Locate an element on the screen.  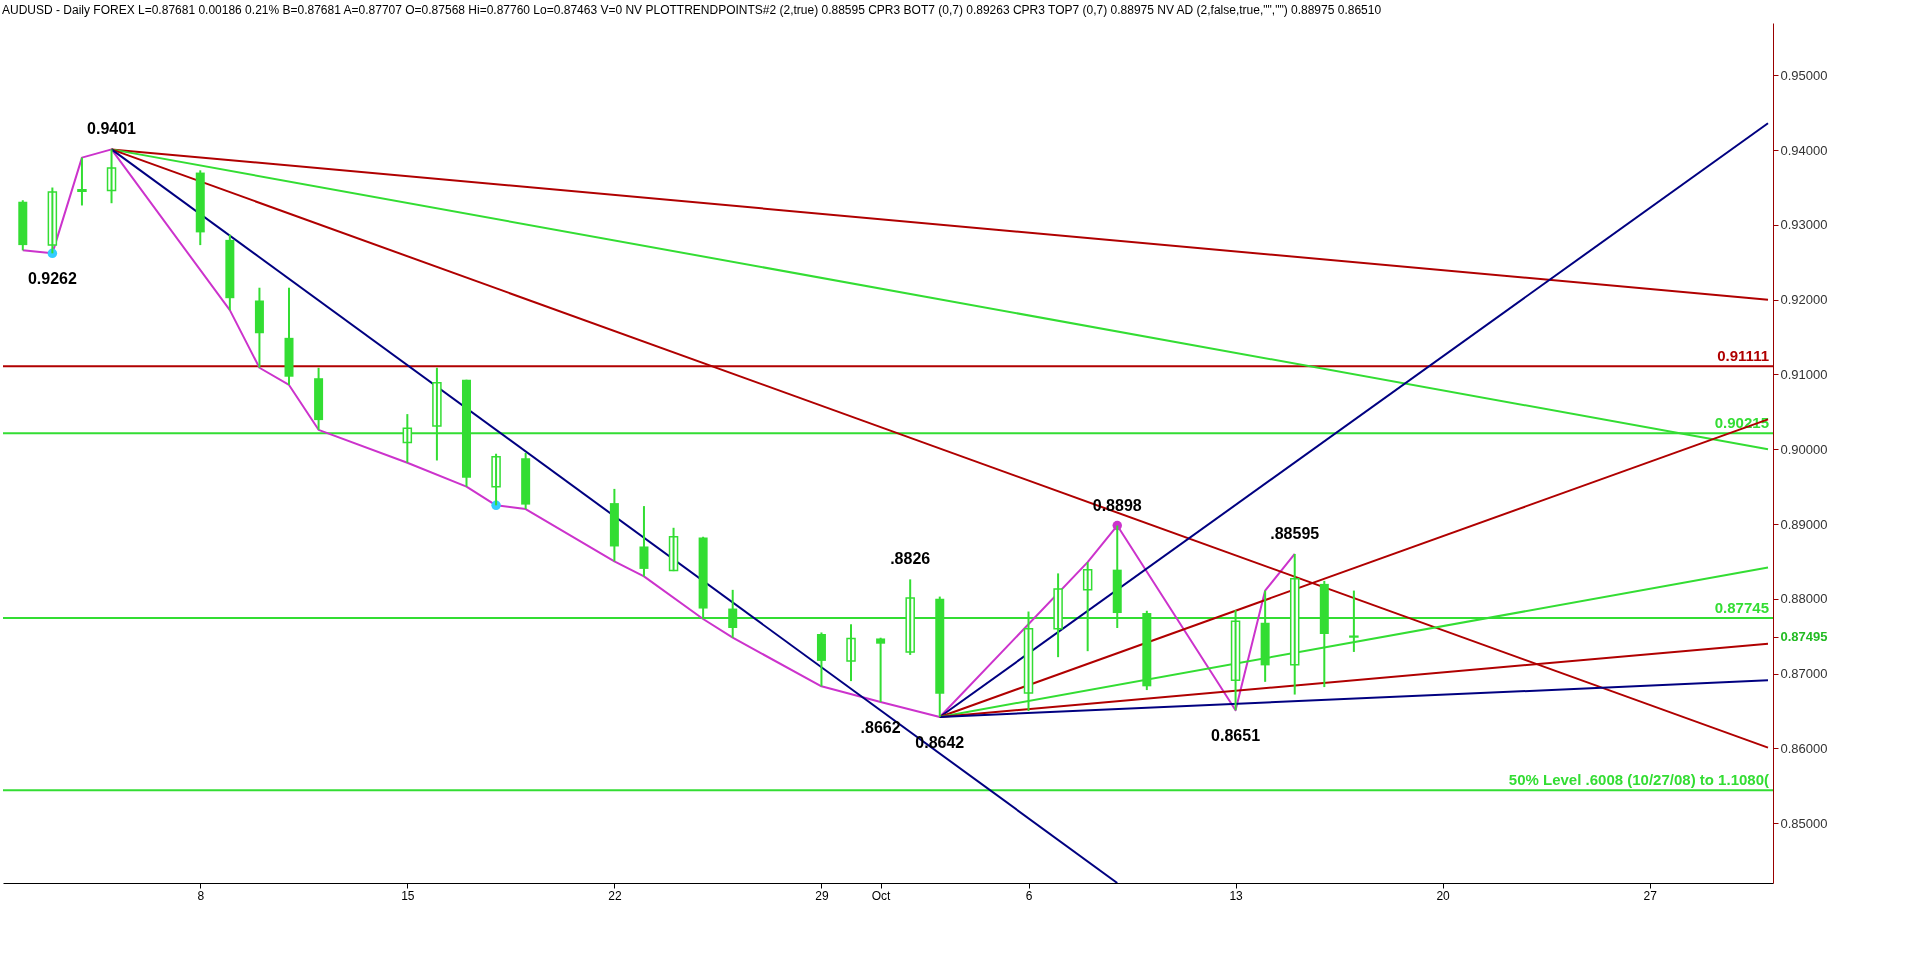
ref-line-label: 0.91111 is located at coordinates (1743, 356).